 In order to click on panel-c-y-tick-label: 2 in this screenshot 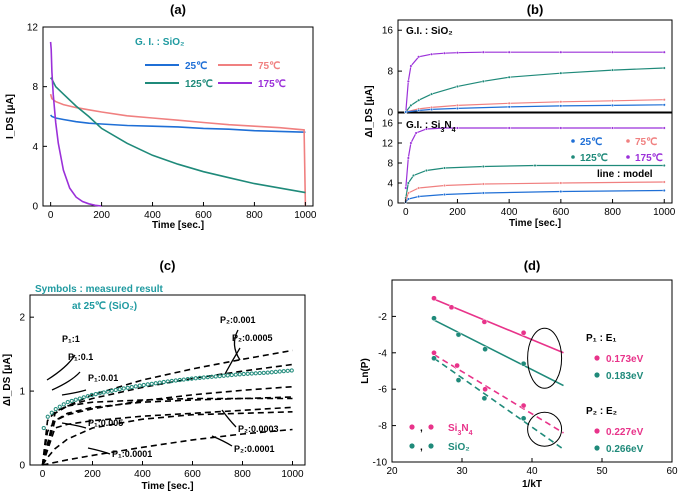, I will do `click(22, 318)`.